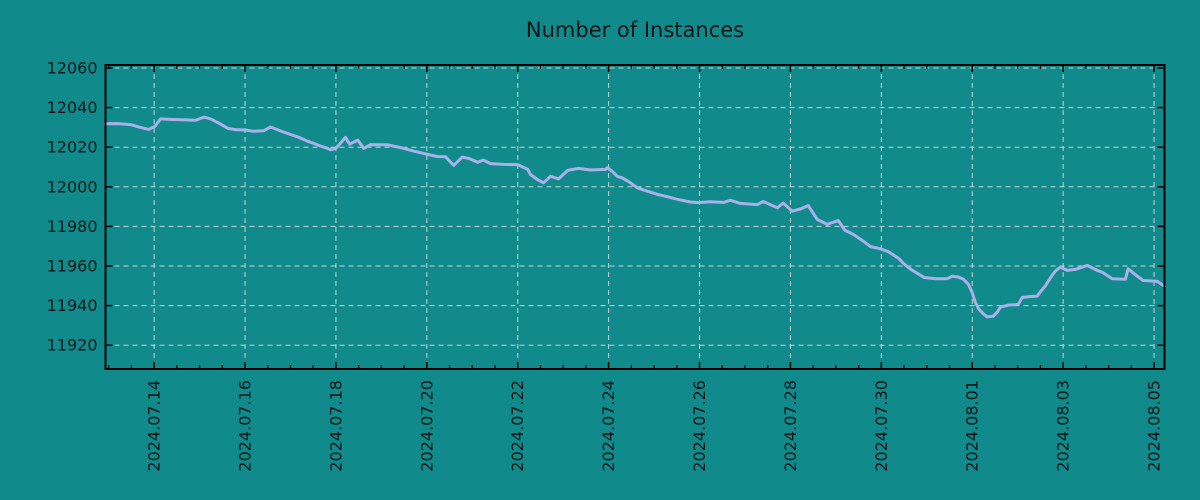 The width and height of the screenshot is (1200, 500). Describe the element at coordinates (154, 426) in the screenshot. I see `x-tick-label: 2024.07.14` at that location.